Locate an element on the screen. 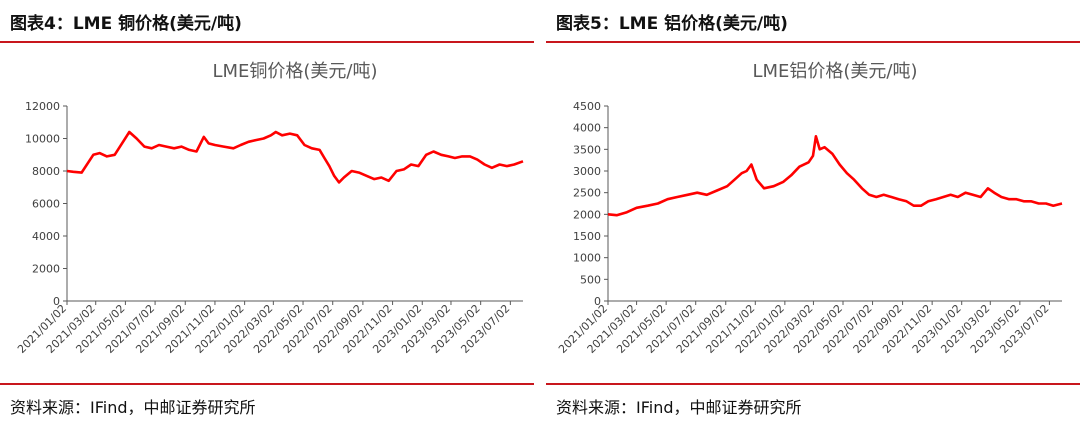 This screenshot has width=1080, height=421. y-tick-label: 8000 is located at coordinates (46, 171).